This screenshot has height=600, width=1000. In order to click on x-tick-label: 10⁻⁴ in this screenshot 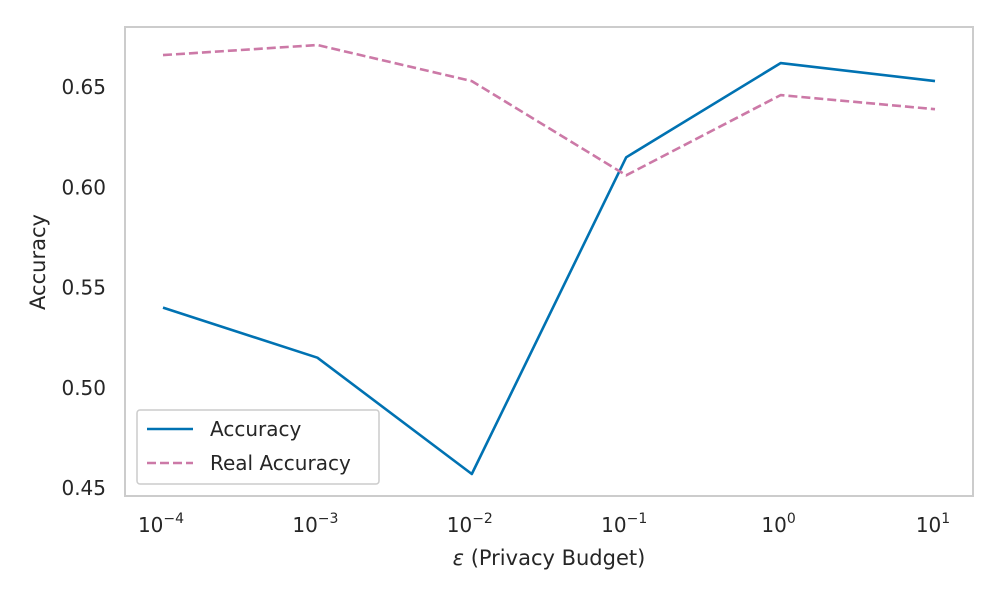, I will do `click(161, 524)`.